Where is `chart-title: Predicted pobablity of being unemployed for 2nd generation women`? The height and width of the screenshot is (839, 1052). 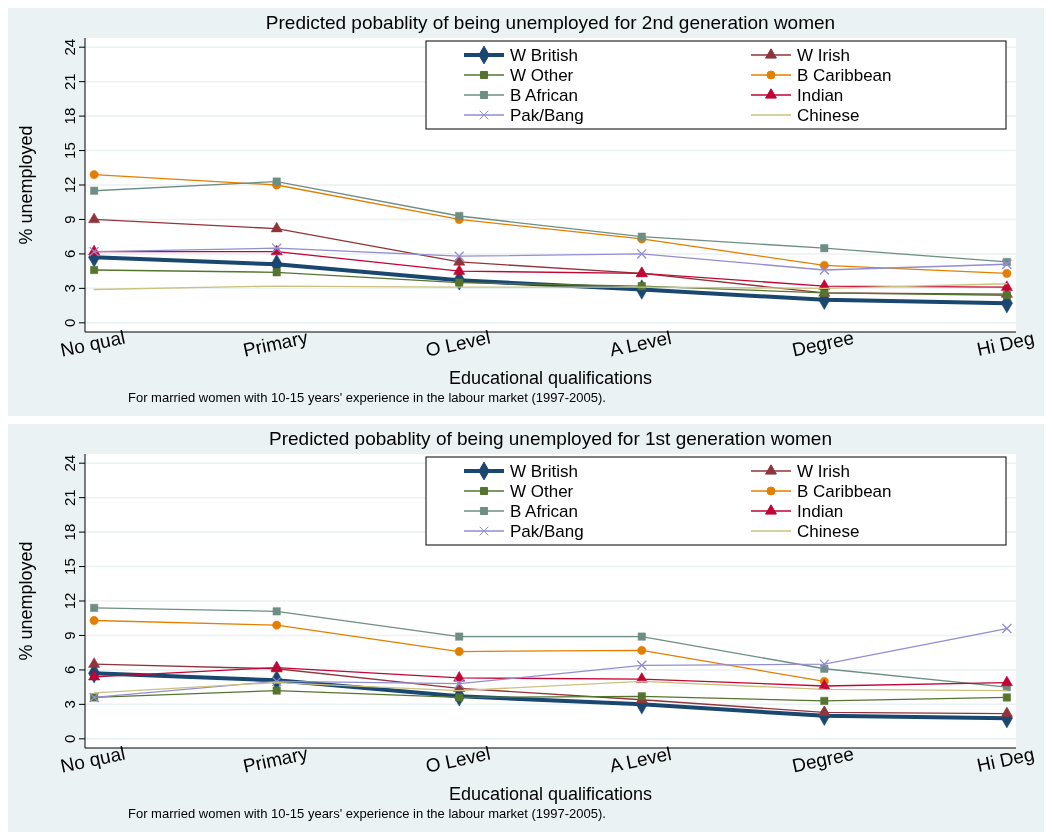
chart-title: Predicted pobablity of being unemployed for 2nd generation women is located at coordinates (550, 22).